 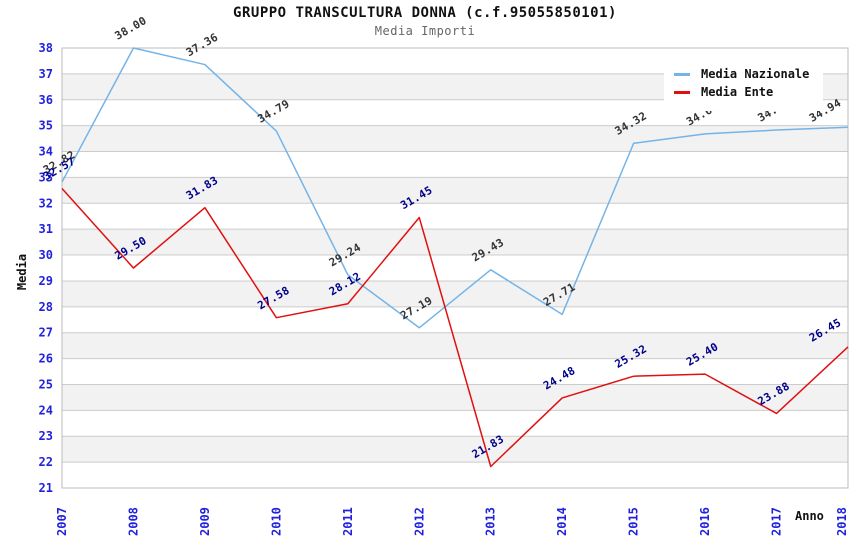 What do you see at coordinates (273, 111) in the screenshot?
I see `data-label: 34.79` at bounding box center [273, 111].